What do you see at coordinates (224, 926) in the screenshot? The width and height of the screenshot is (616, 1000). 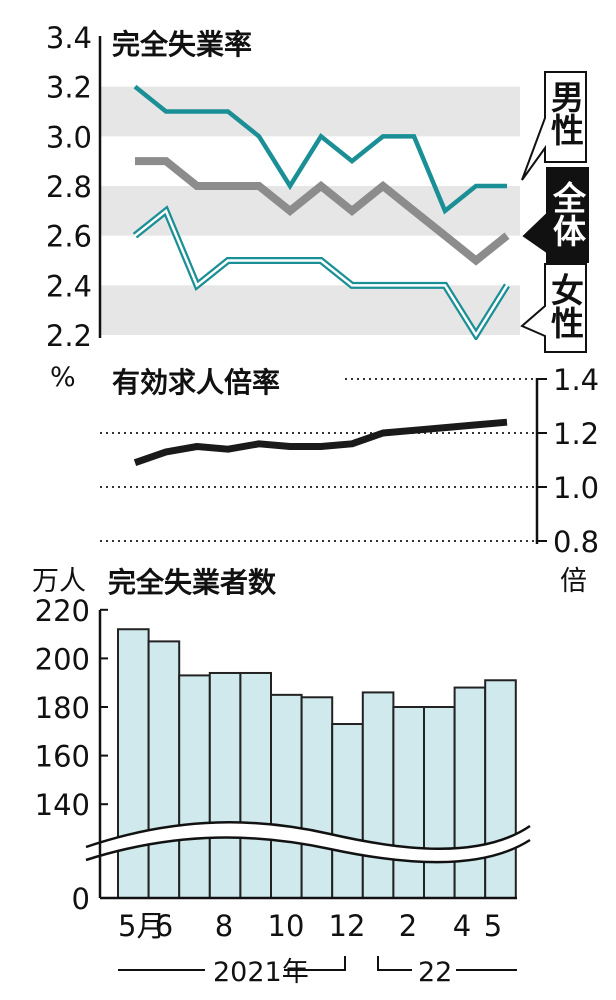 I see `count-x-tick-label-2: 8` at bounding box center [224, 926].